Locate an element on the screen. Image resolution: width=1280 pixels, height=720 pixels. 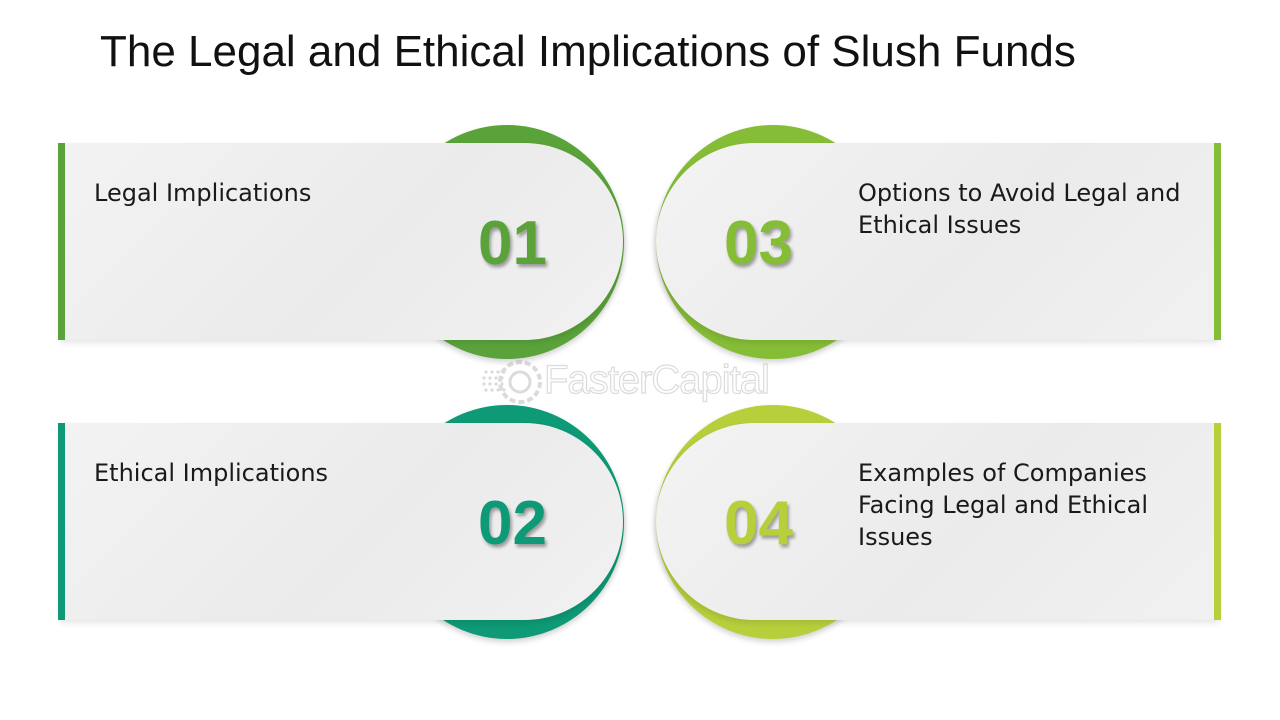
watermark: FasterCapital is located at coordinates (645, 382).